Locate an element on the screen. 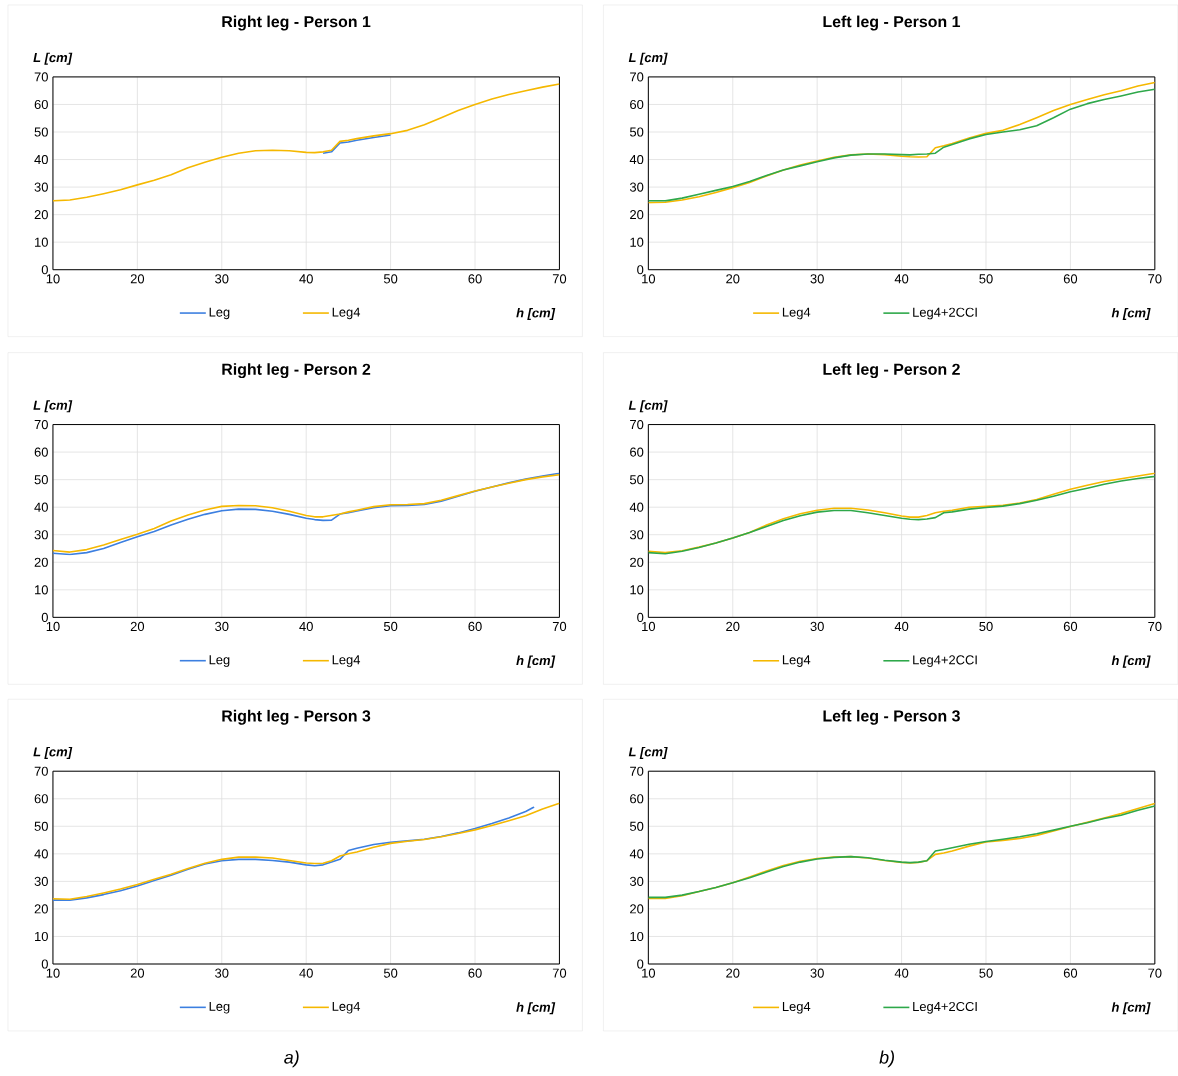  chart-title: Right leg - Person 2 is located at coordinates (296, 371).